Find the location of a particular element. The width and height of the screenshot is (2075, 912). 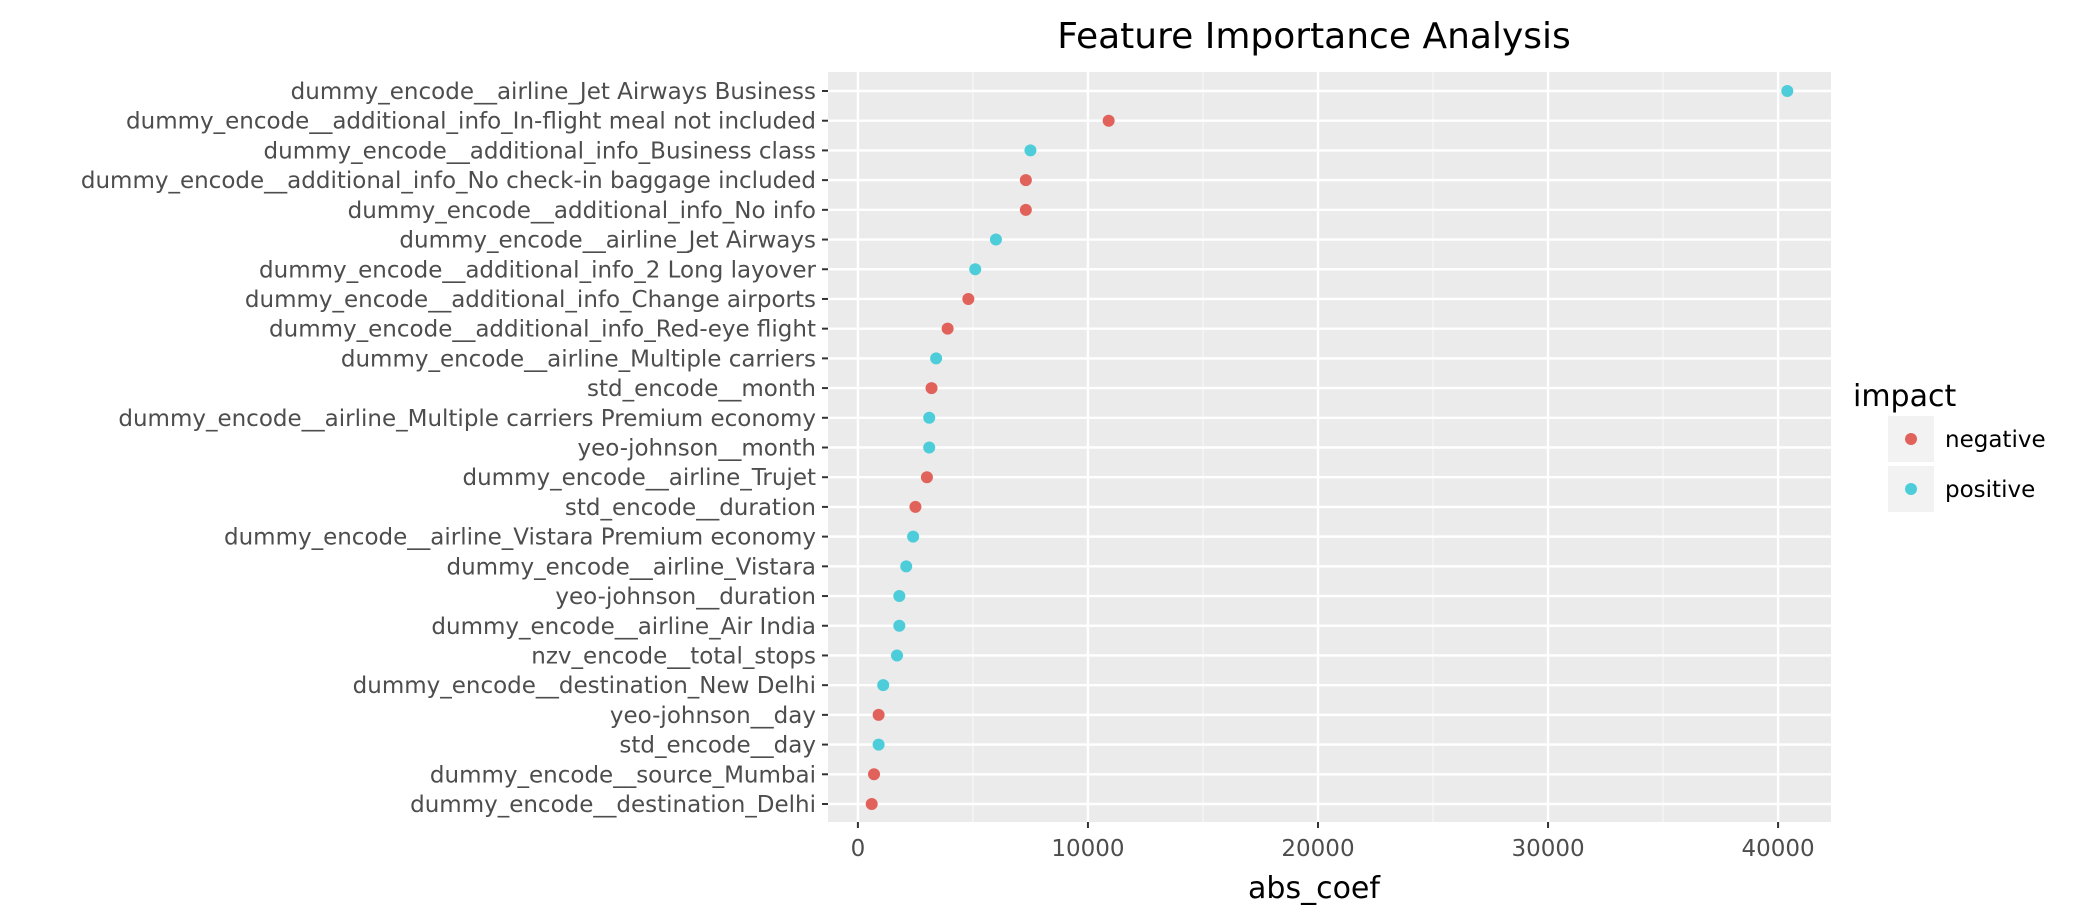

legend-key-positive is located at coordinates (1911, 489).